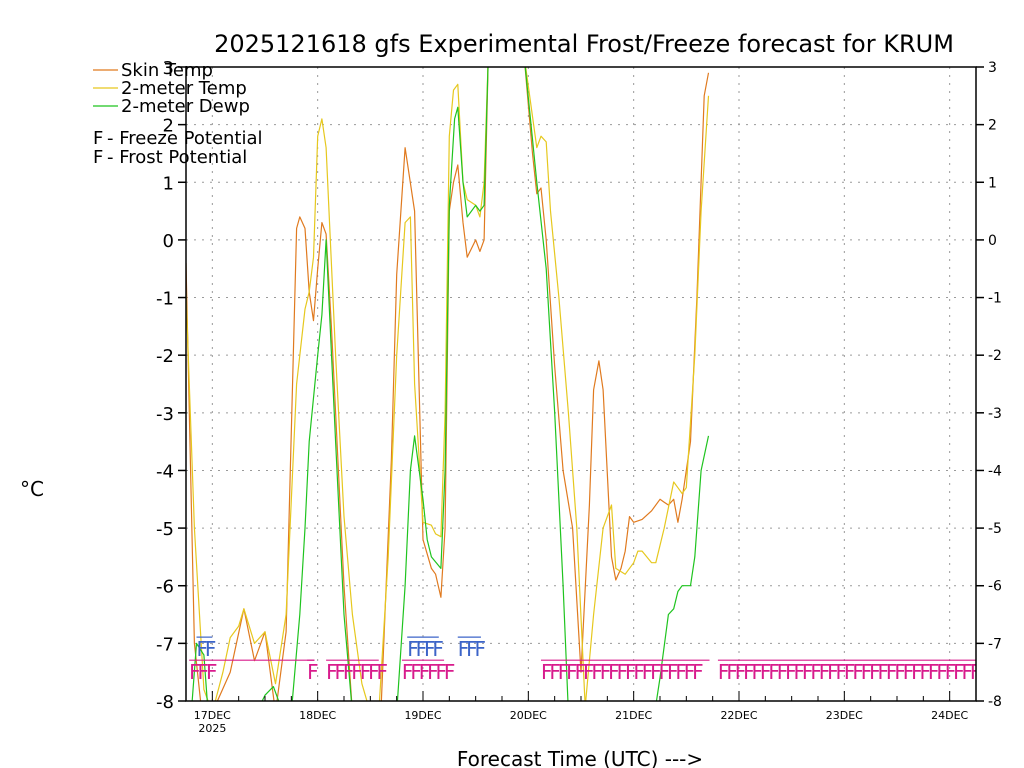  What do you see at coordinates (633, 715) in the screenshot?
I see `x-tick-label: 21DEC` at bounding box center [633, 715].